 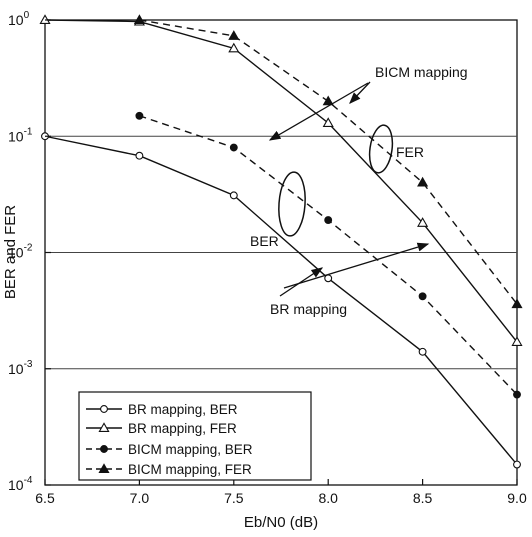 I want to click on legend-box, so click(x=195, y=436).